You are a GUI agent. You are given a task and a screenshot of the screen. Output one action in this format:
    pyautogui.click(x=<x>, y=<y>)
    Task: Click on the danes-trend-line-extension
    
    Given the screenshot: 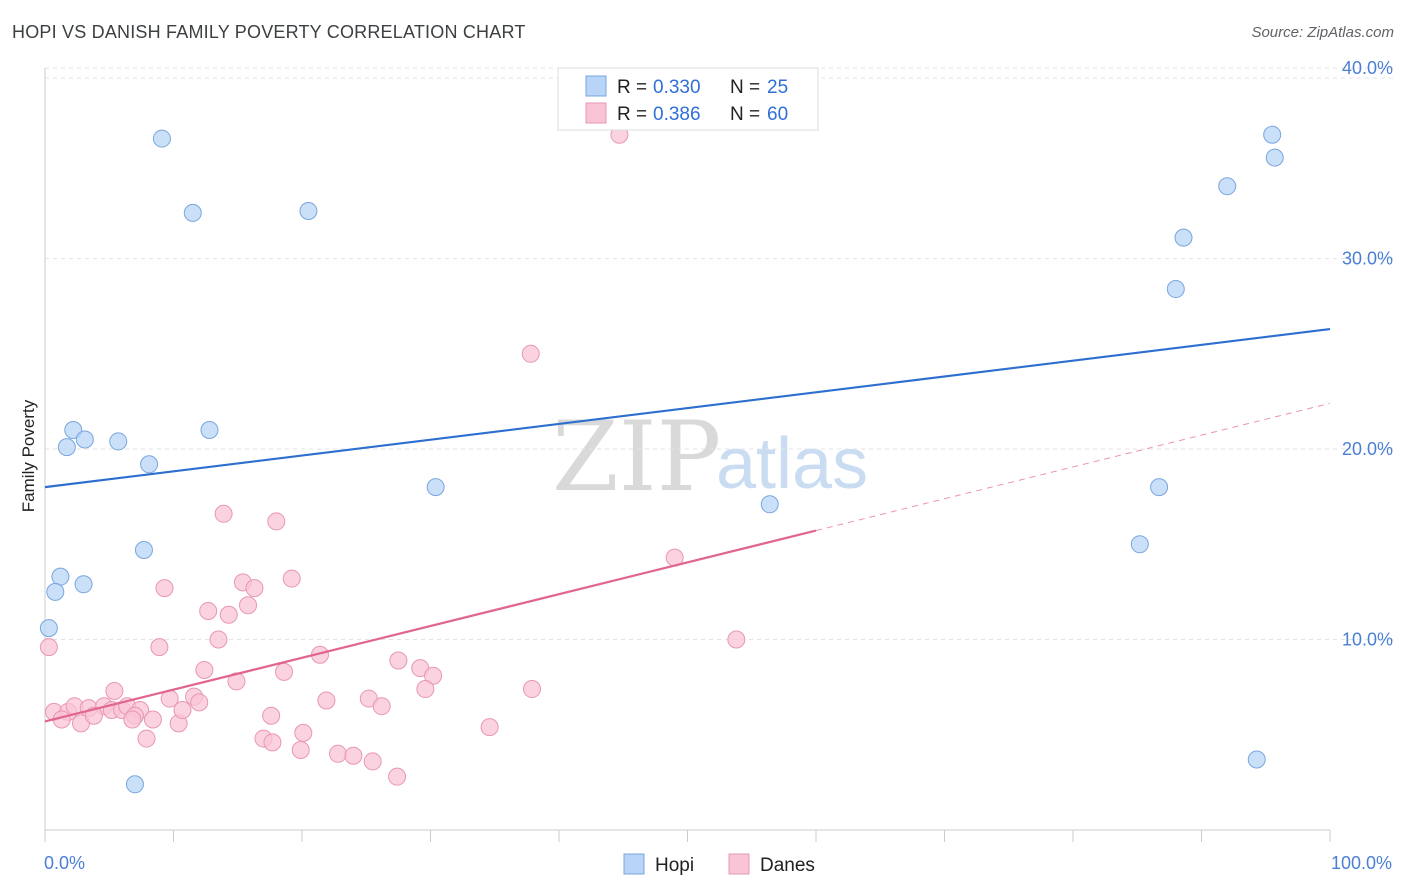 What is the action you would take?
    pyautogui.click(x=1073, y=467)
    